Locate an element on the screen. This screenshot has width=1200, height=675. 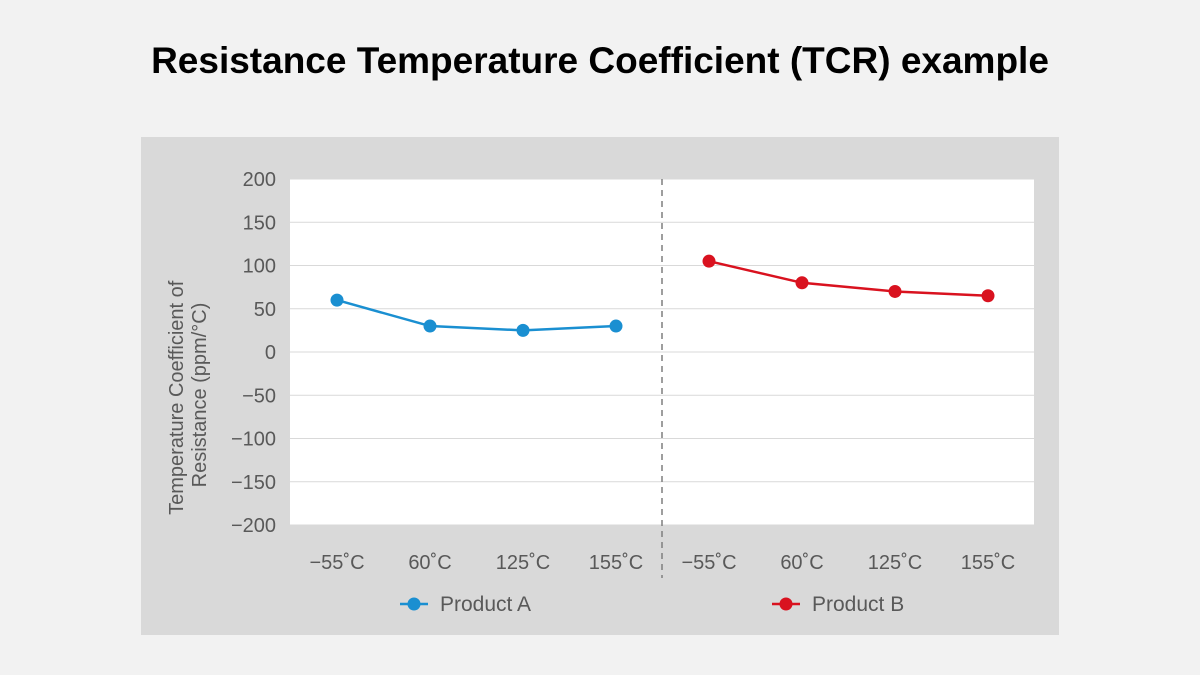
x-axis-ticks: −55˚C 60˚C 125˚C 155˚C −55˚C 60˚C 125˚C 155˚C is located at coordinates (662, 563).